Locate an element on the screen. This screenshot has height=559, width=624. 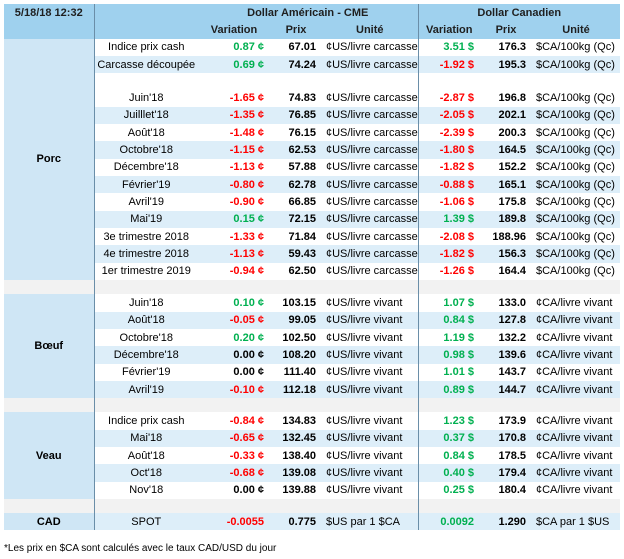
row-label: 3e trimestre 2018 is located at coordinates (146, 237).